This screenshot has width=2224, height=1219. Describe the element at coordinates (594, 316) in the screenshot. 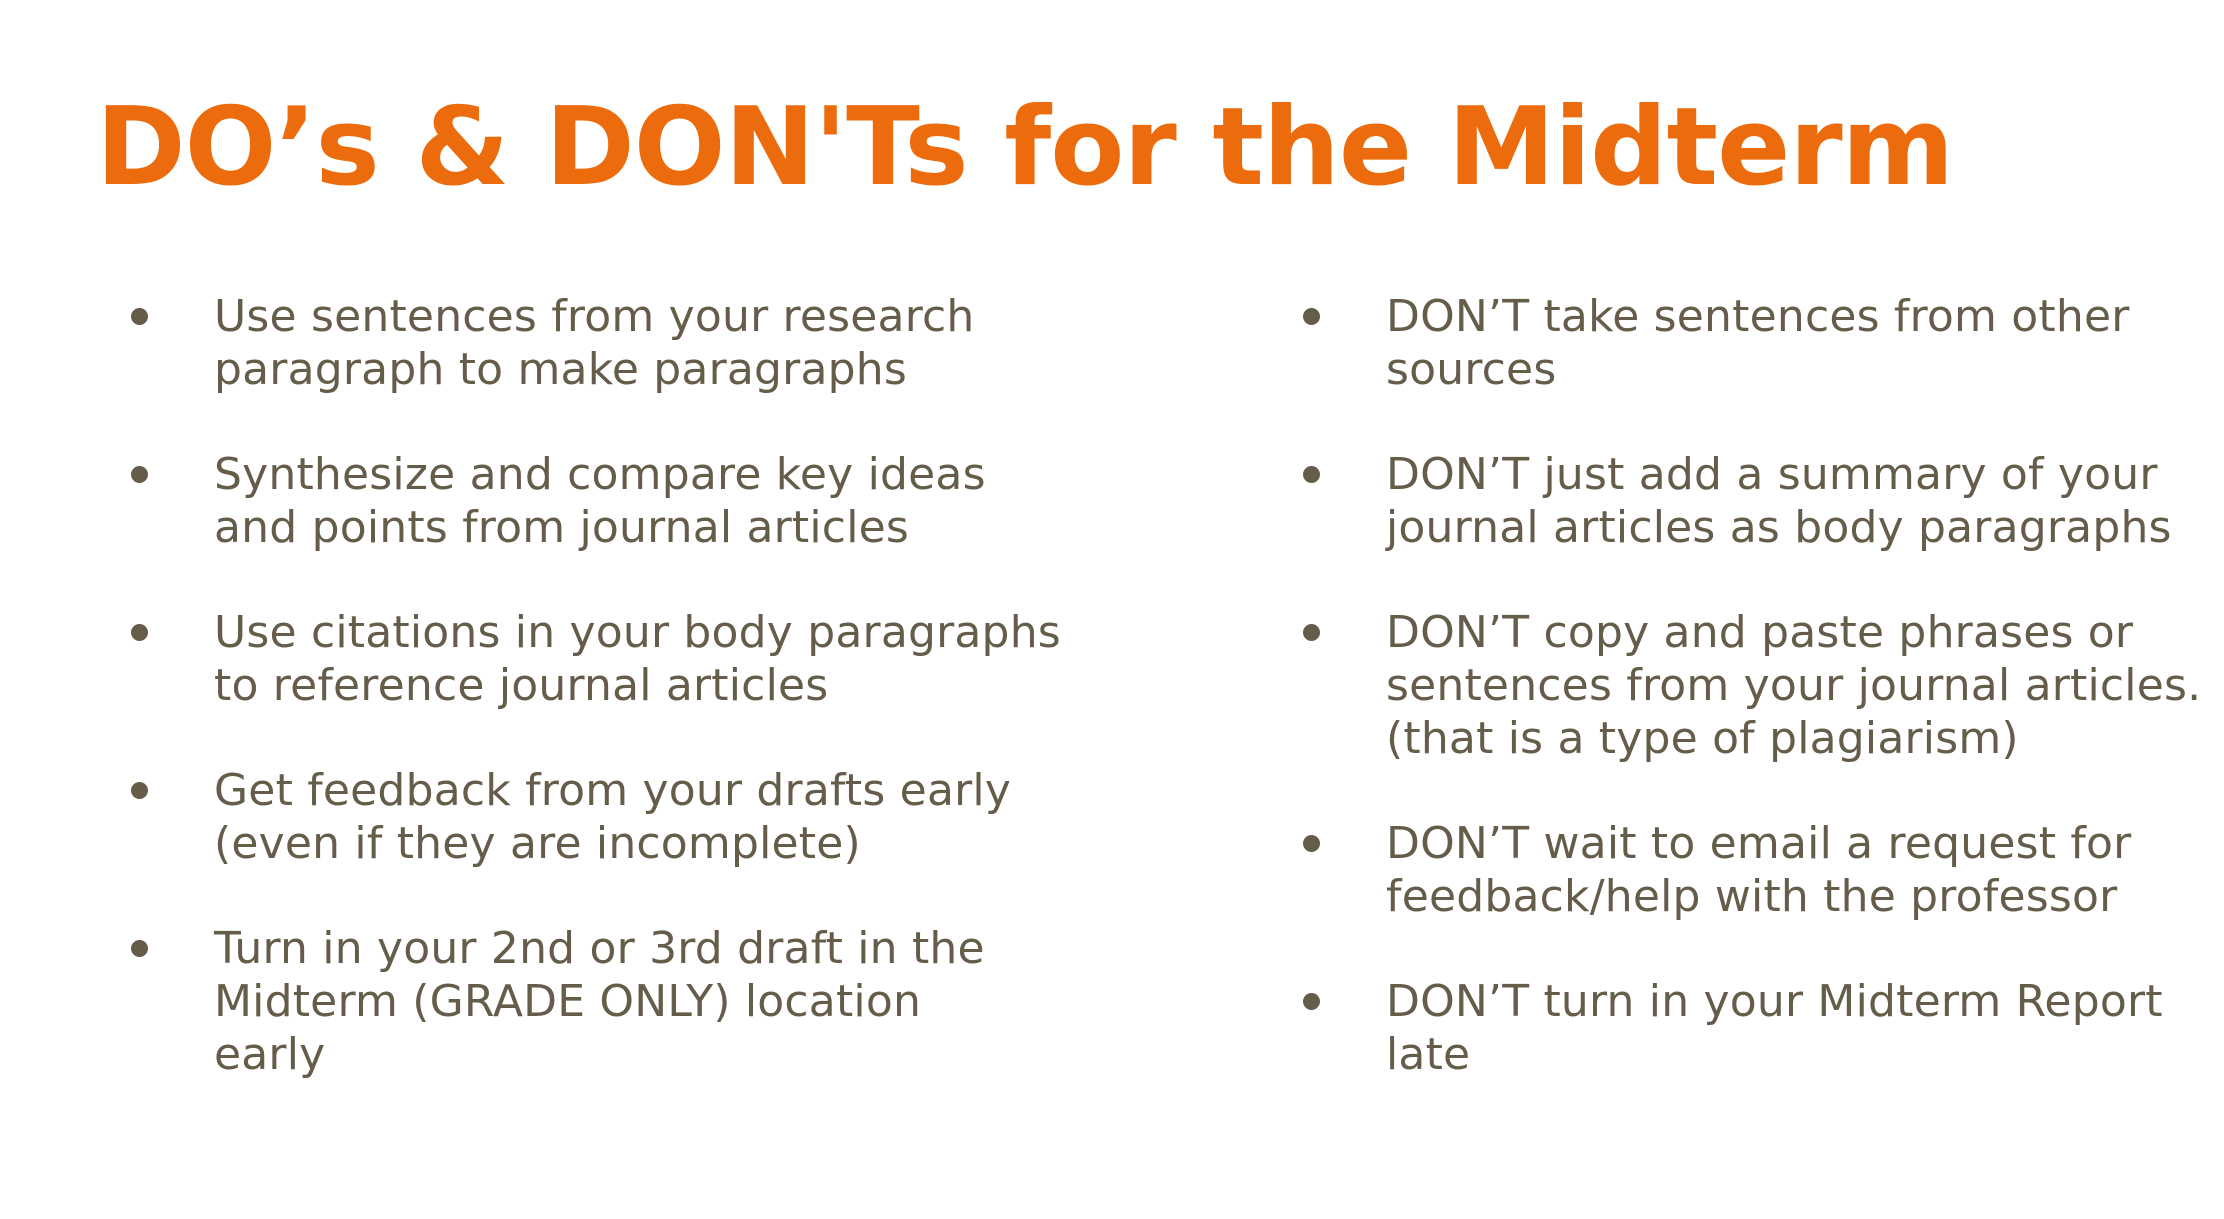

I see `item-line: Use sentences from your research` at that location.